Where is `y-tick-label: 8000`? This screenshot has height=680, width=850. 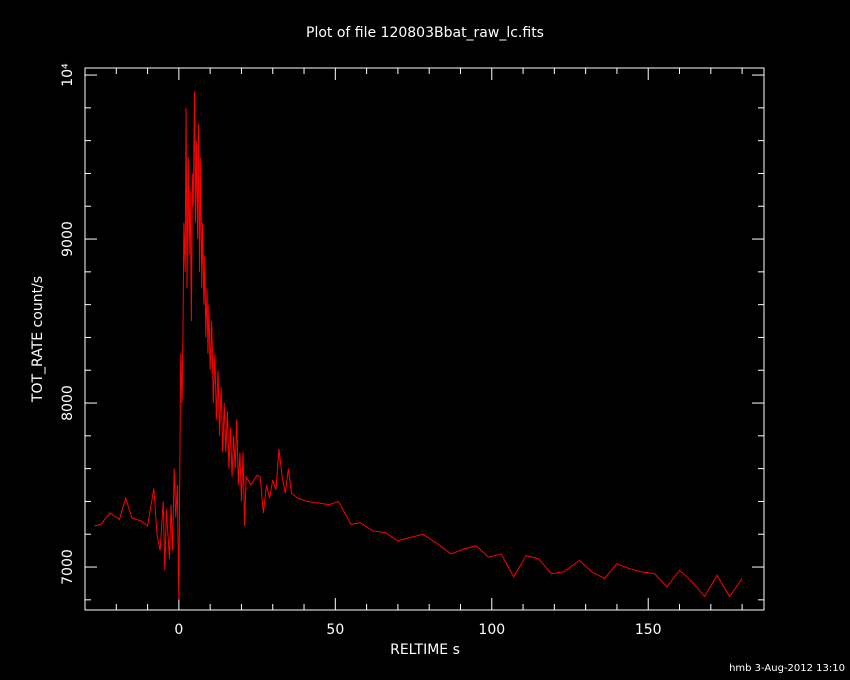 y-tick-label: 8000 is located at coordinates (68, 403).